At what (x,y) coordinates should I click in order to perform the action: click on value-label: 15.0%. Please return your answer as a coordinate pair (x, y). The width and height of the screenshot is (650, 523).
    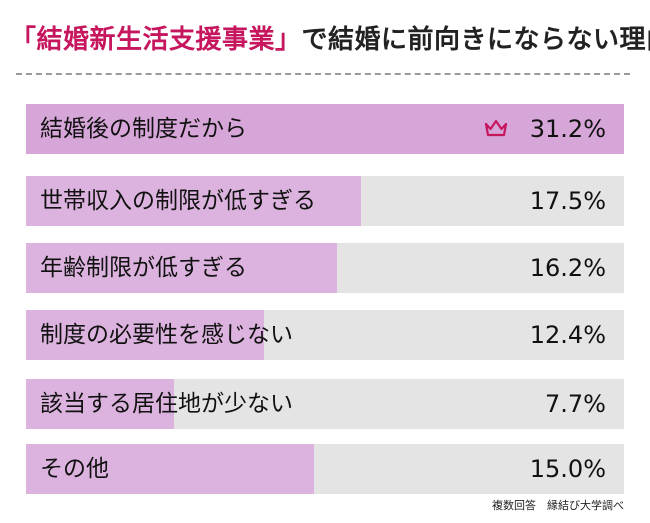
    Looking at the image, I should click on (567, 469).